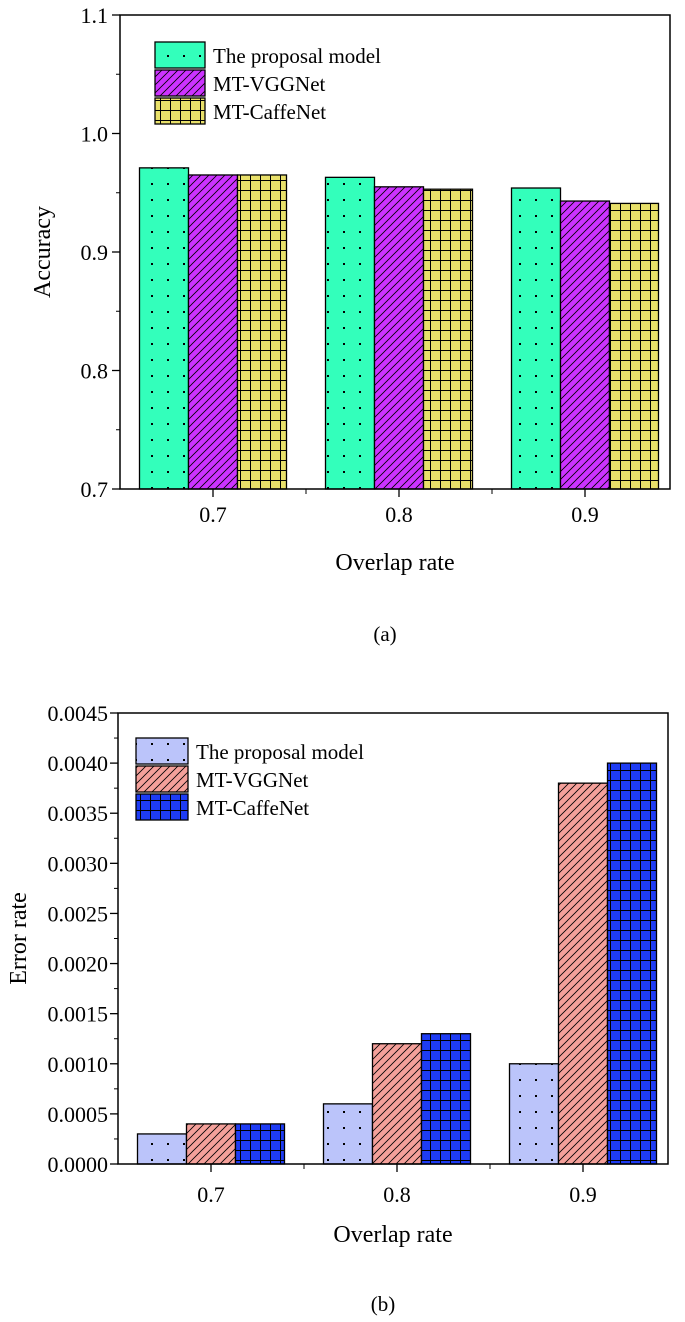 The width and height of the screenshot is (685, 1322). I want to click on panel-label: (a), so click(384, 634).